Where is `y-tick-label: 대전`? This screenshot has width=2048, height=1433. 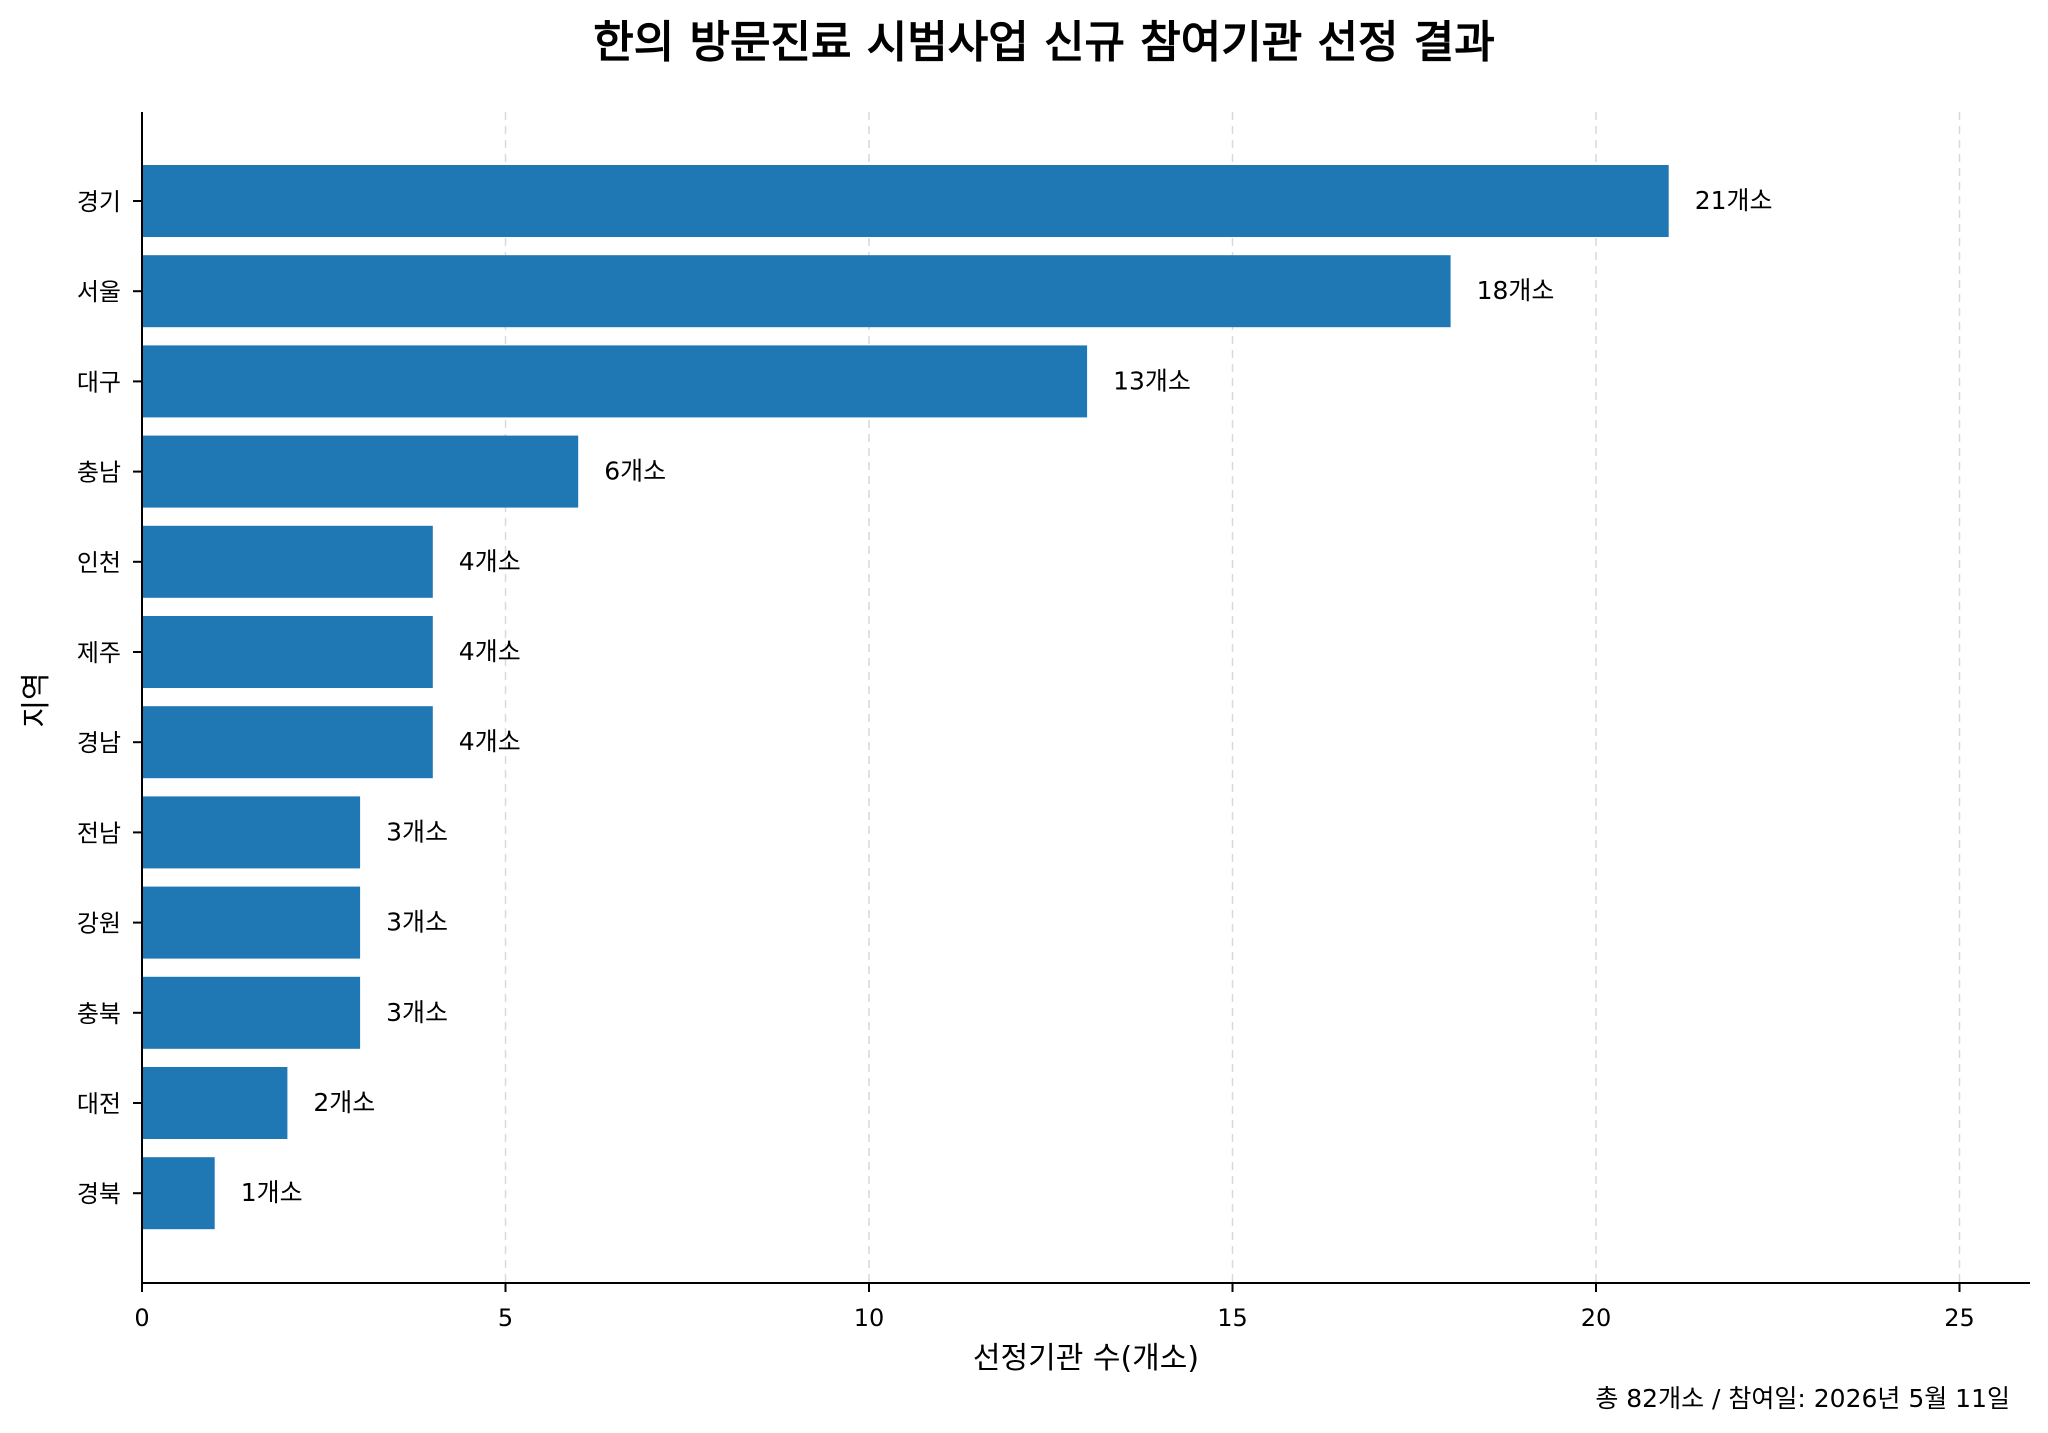 y-tick-label: 대전 is located at coordinates (99, 1104).